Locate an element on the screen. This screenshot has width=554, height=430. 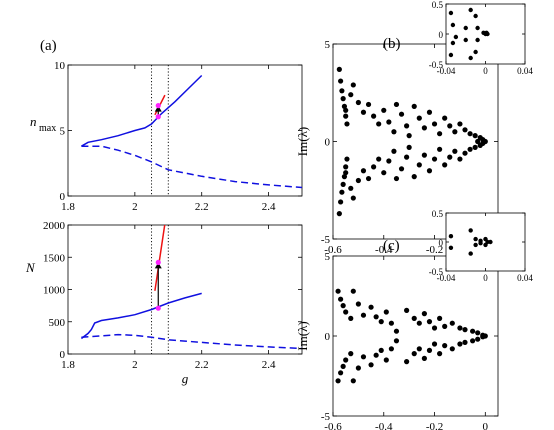
y-axis-label: Im(λ) is located at coordinates (302, 335).